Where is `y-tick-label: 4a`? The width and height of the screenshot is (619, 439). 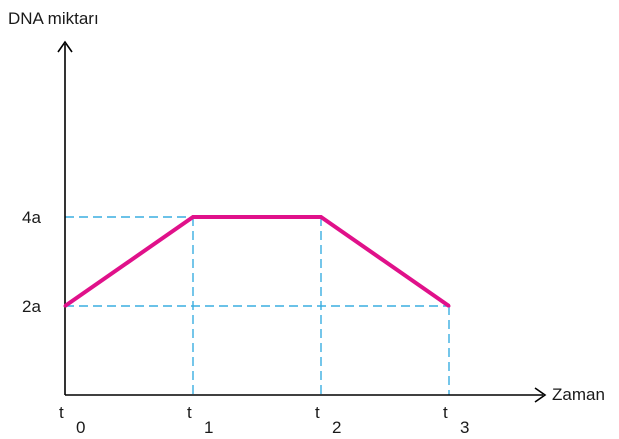
y-tick-label: 4a is located at coordinates (31, 217).